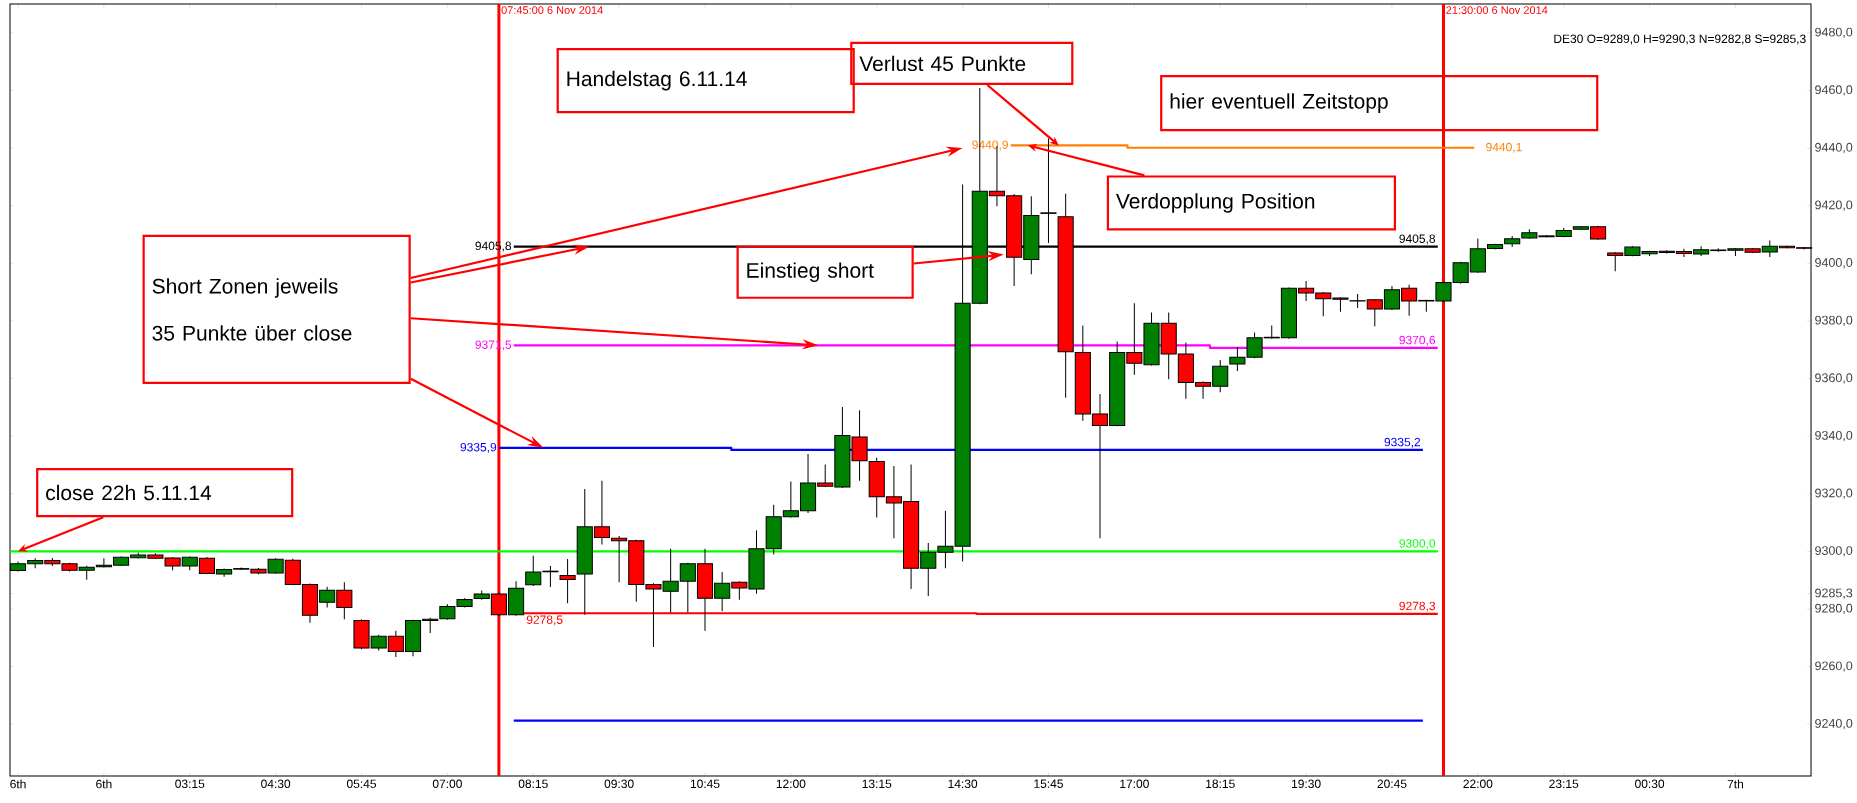  What do you see at coordinates (129, 492) in the screenshot?
I see `annotation: close 22h 5.11.14` at bounding box center [129, 492].